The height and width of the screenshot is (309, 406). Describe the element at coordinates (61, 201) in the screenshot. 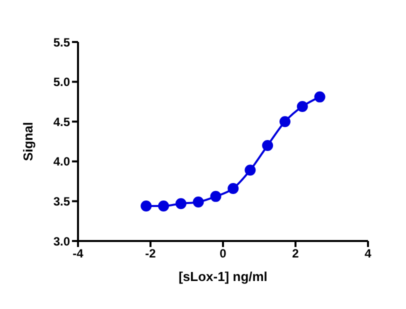

I see `y-tick-label: 3.5` at that location.